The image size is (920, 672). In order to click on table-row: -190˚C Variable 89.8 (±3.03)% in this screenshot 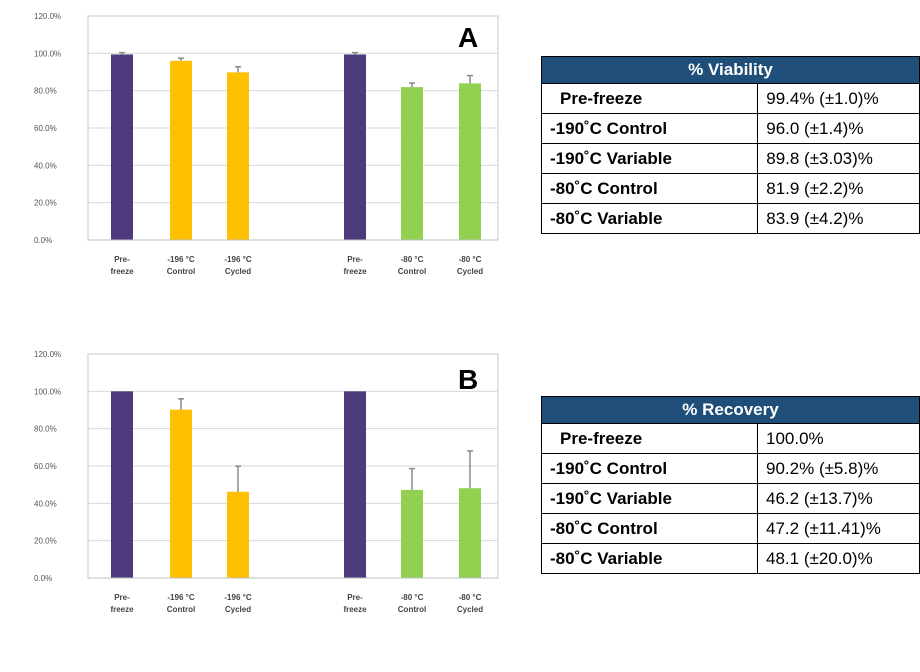, I will do `click(730, 158)`.